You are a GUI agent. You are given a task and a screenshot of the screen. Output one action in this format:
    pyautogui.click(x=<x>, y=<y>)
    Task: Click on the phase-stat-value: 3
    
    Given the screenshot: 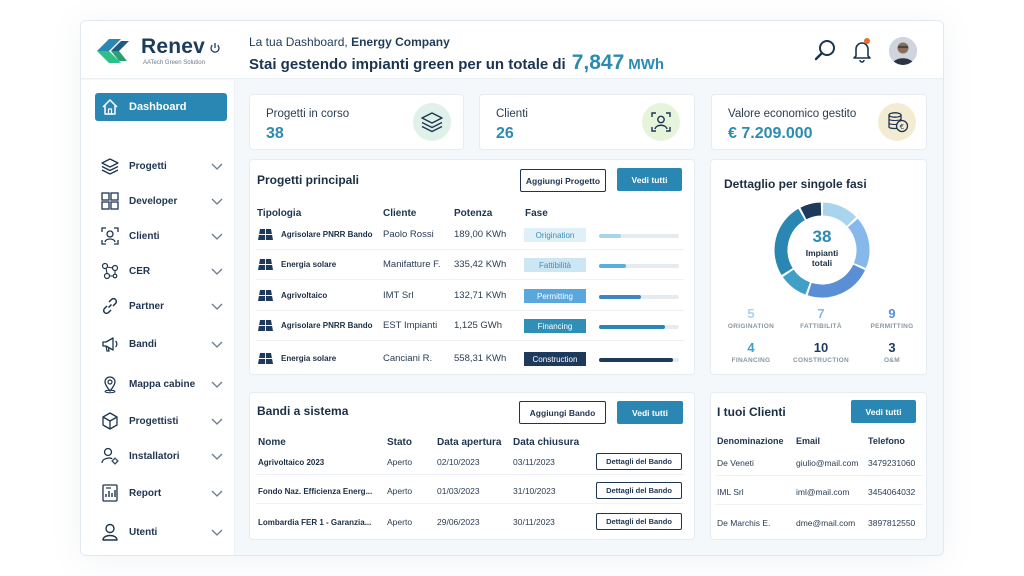 What is the action you would take?
    pyautogui.click(x=892, y=347)
    